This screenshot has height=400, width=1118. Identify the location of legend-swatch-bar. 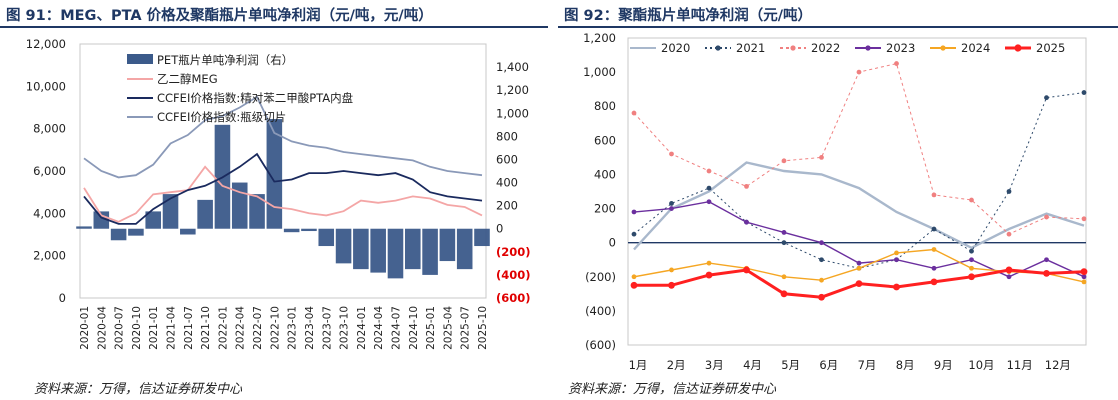
(140, 59).